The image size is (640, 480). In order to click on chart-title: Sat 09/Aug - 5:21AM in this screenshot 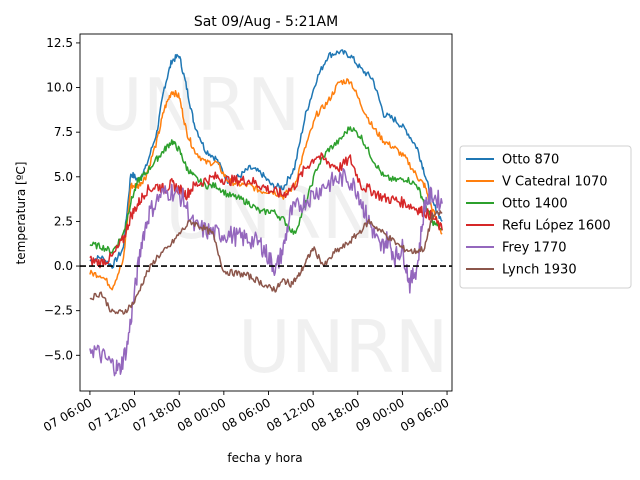, I will do `click(266, 22)`.